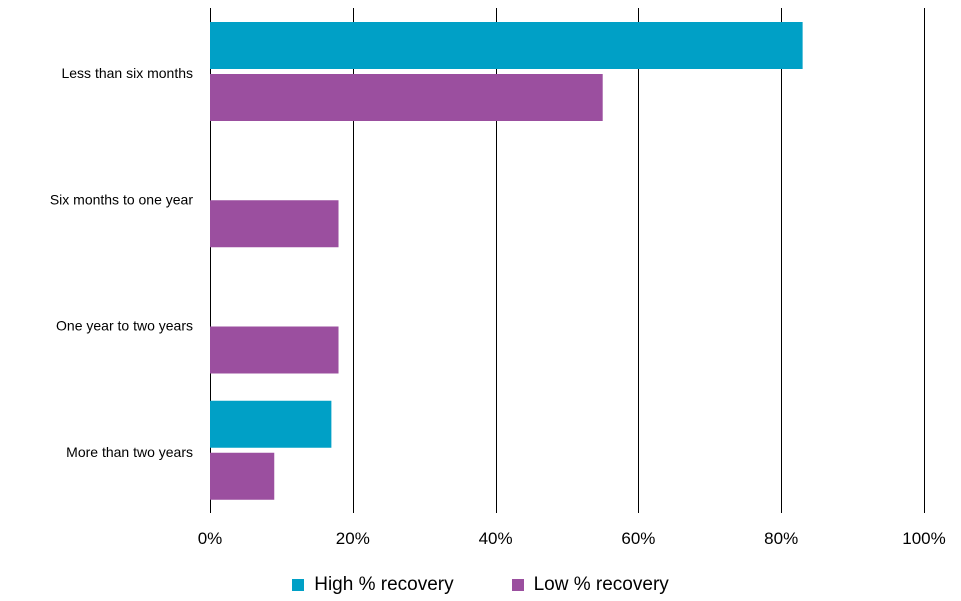 The height and width of the screenshot is (601, 961). Describe the element at coordinates (129, 452) in the screenshot. I see `category-label: More than two years` at that location.